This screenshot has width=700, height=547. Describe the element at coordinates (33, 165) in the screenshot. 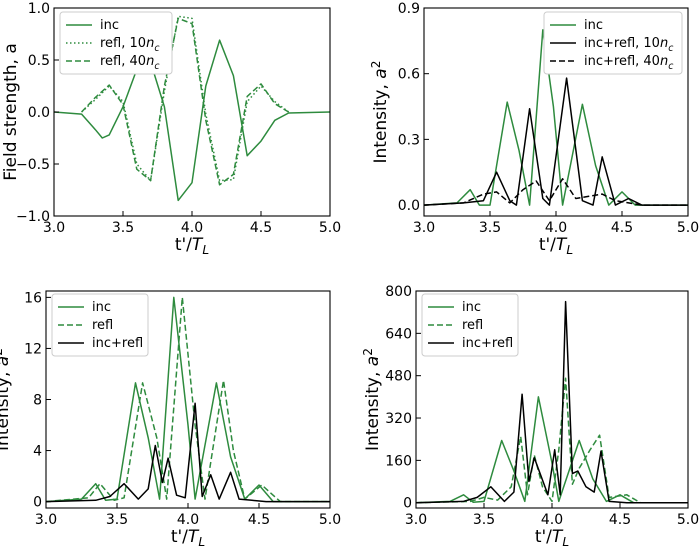

I see `y-tick-label: −0.5` at that location.